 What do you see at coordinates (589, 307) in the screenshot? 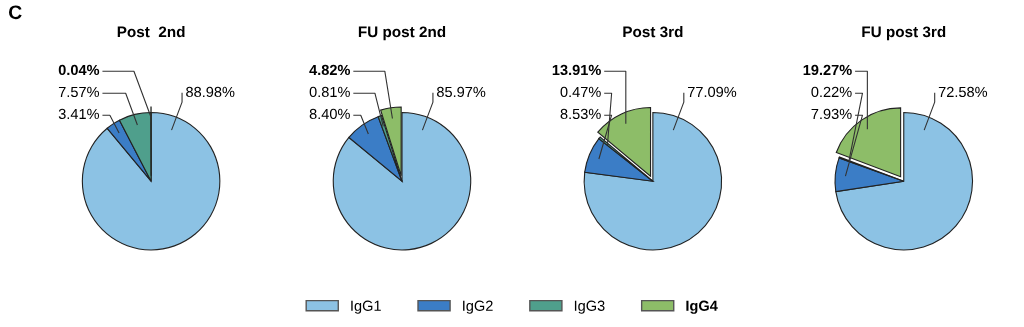
I see `legend-label: IgG3` at bounding box center [589, 307].